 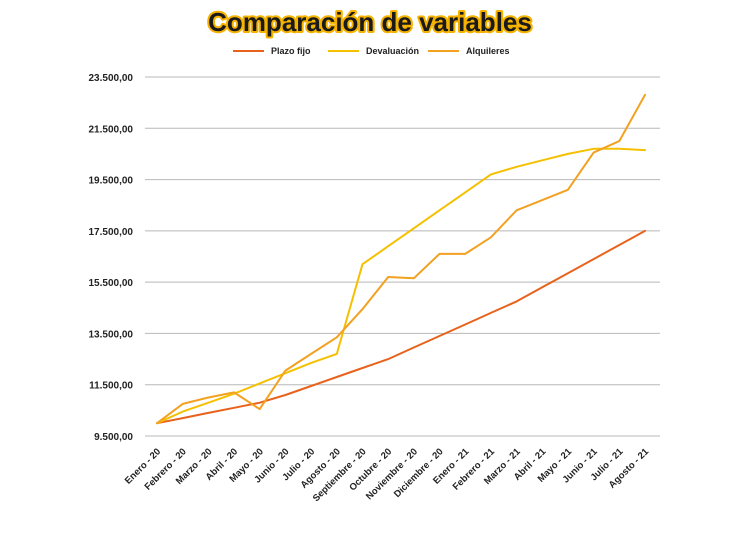 What do you see at coordinates (111, 334) in the screenshot?
I see `y-tick-label: 13.500,00` at bounding box center [111, 334].